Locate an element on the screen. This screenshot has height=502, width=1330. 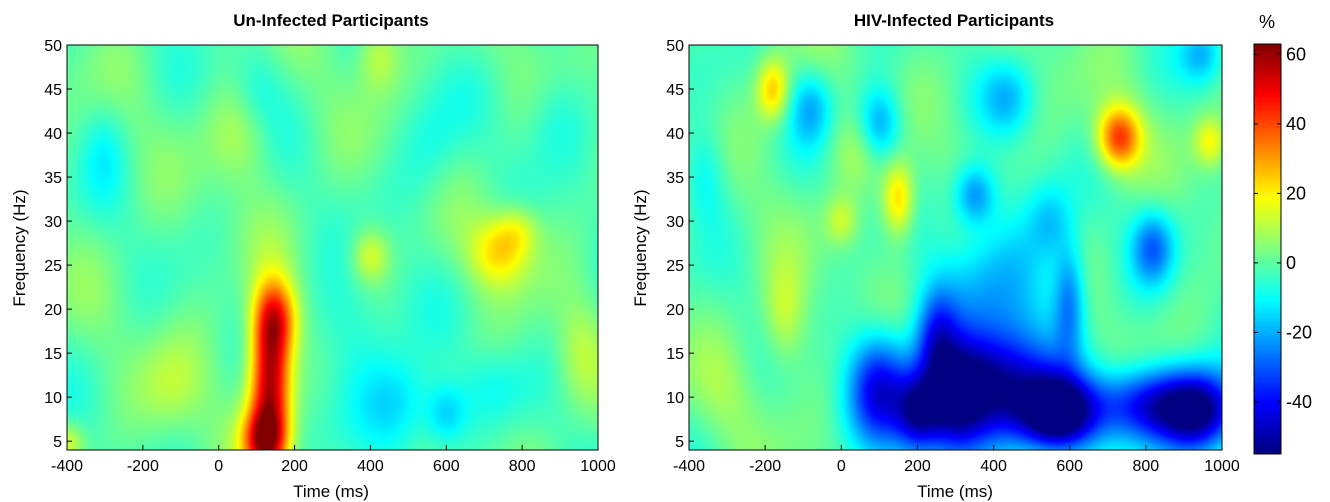
chart-title: Un-Infected Participants is located at coordinates (331, 20).